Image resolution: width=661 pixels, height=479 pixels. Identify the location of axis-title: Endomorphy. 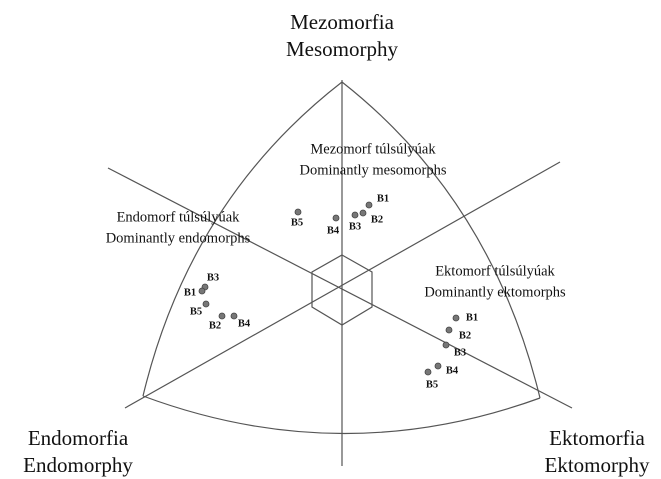
(78, 465).